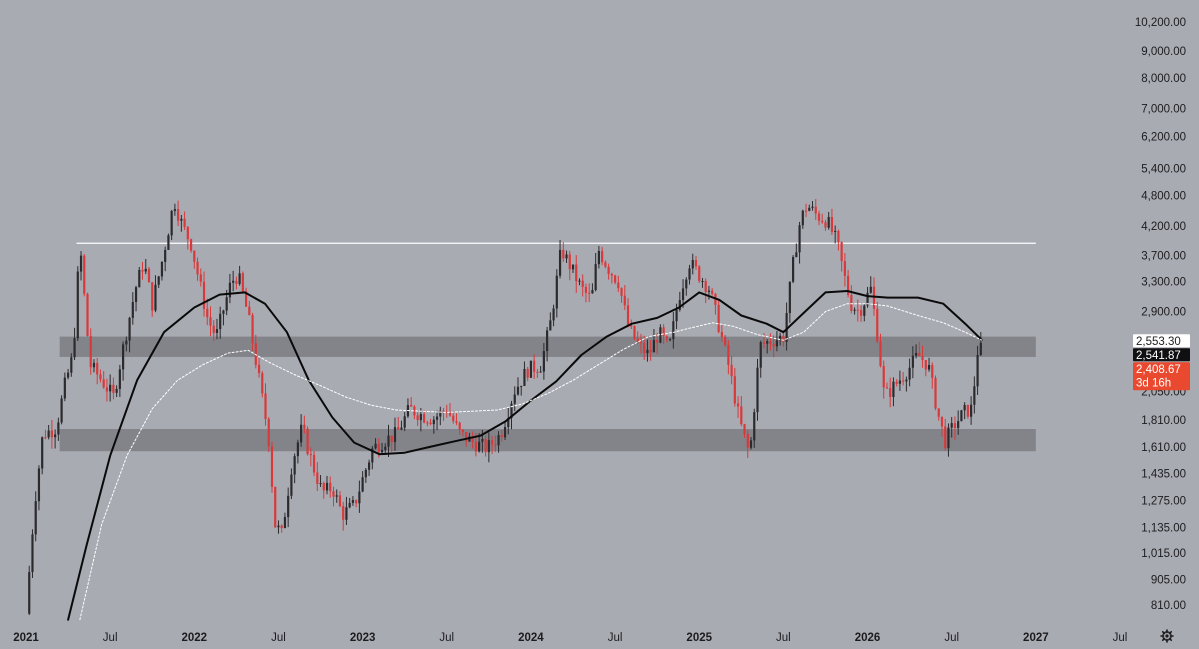  I want to click on price-label: 2,408.67, so click(1158, 370).